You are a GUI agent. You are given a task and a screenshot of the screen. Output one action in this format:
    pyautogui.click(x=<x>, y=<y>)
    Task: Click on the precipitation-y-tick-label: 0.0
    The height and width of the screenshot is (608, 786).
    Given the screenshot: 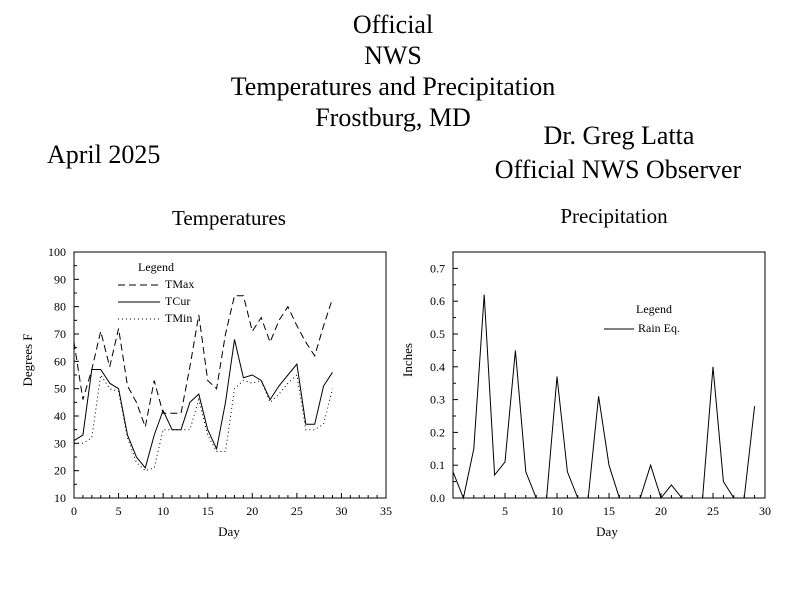 What is the action you would take?
    pyautogui.click(x=437, y=498)
    